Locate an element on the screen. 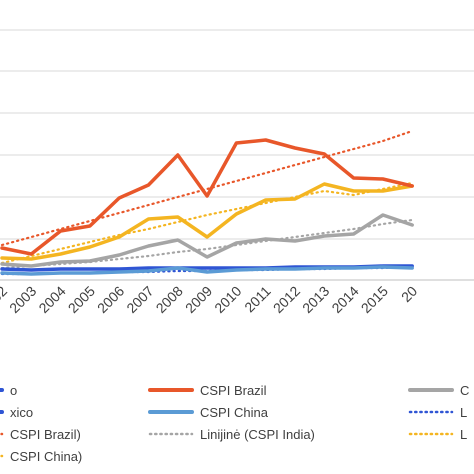 The width and height of the screenshot is (474, 474). legend-label: CSPI China is located at coordinates (234, 412).